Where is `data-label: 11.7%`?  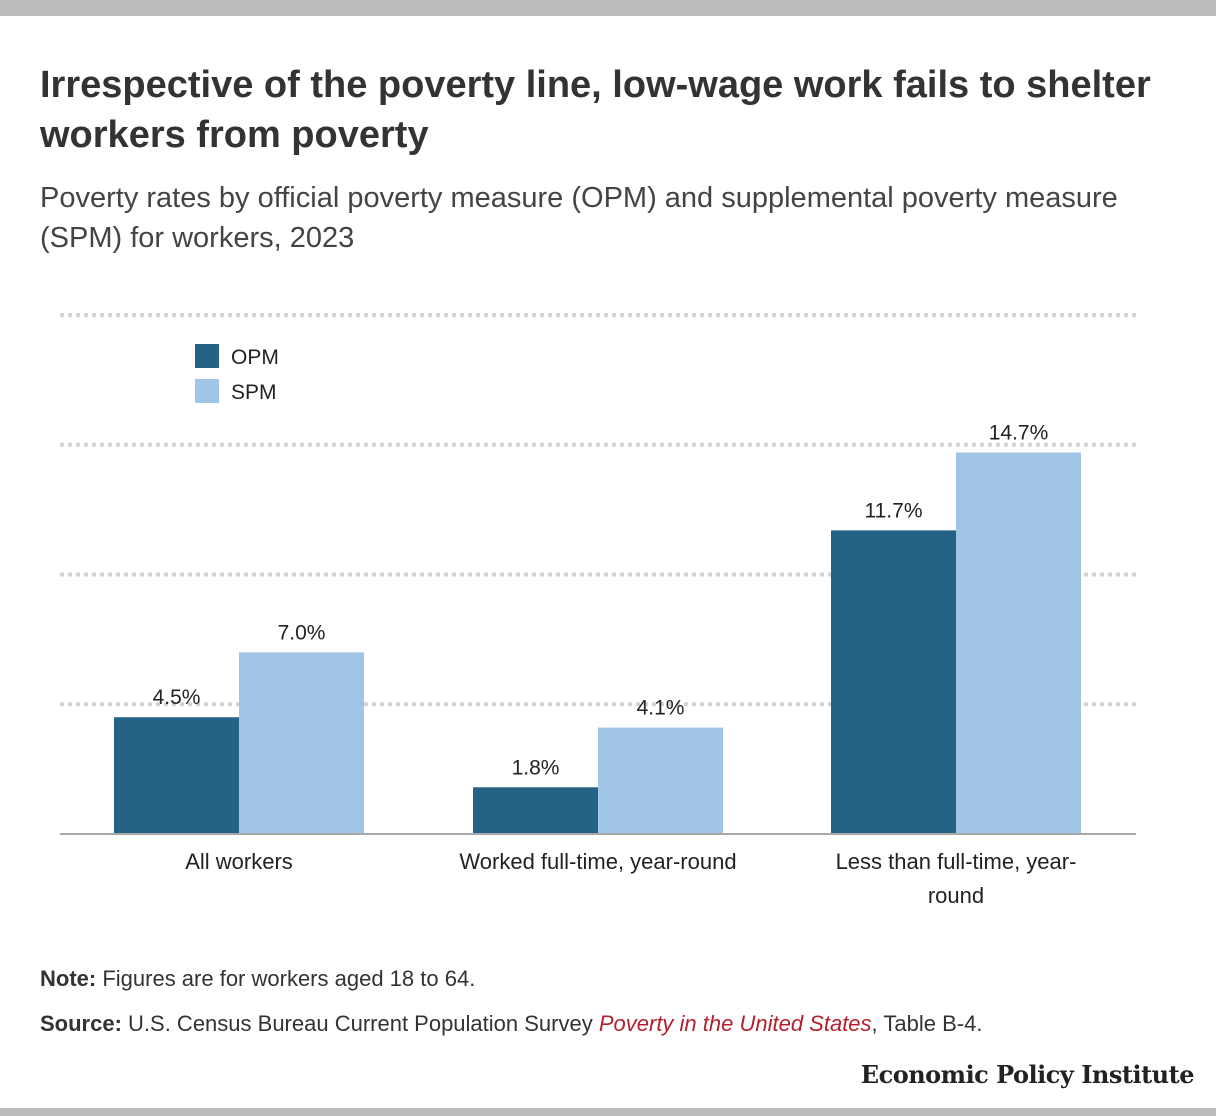 data-label: 11.7% is located at coordinates (894, 510).